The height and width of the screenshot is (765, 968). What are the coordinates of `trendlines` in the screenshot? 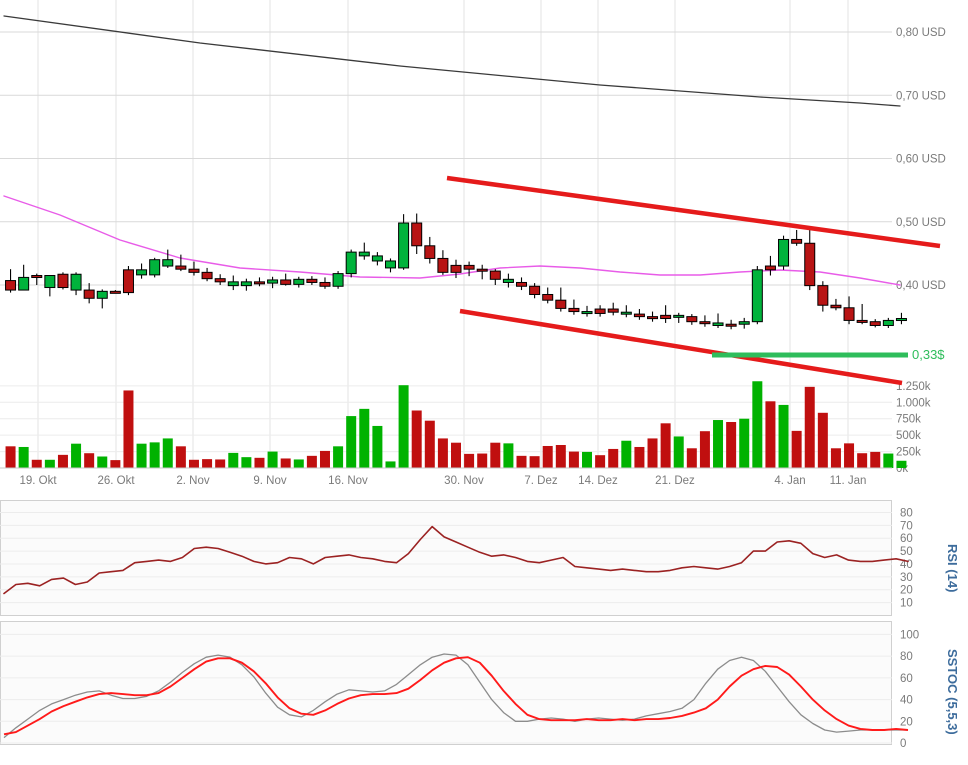 It's located at (693, 280).